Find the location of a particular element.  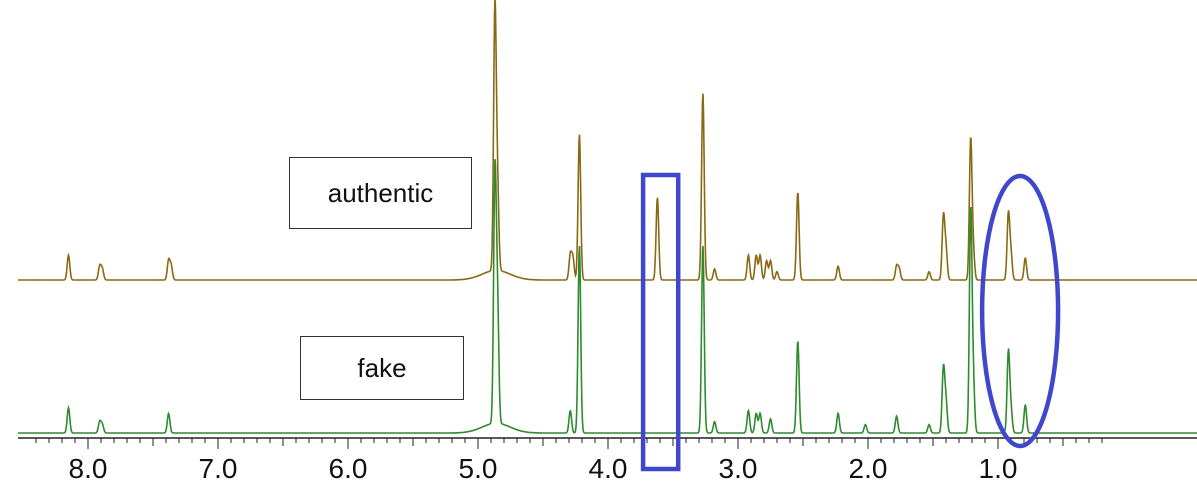

highlight-rectangle is located at coordinates (660, 322).